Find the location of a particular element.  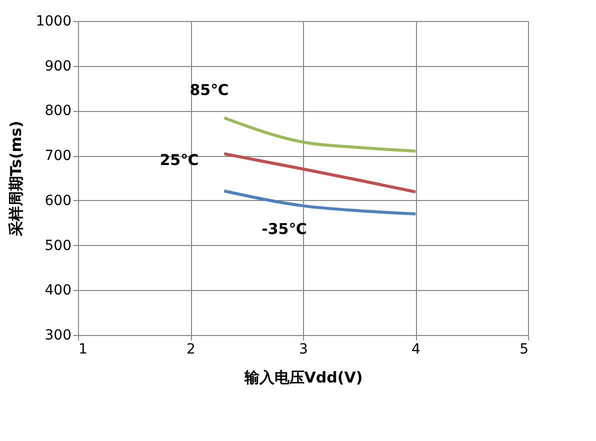

x-tick-label: 3 is located at coordinates (303, 350).